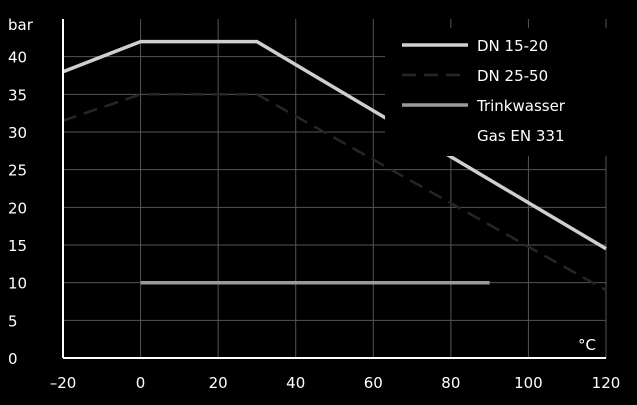  I want to click on x-tick-label: 60, so click(373, 383).